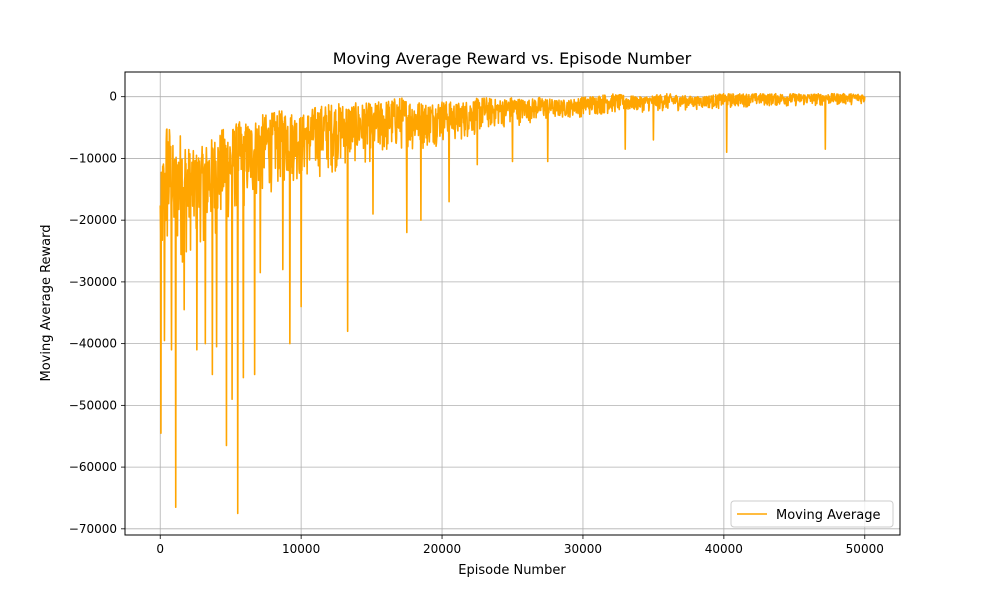 The width and height of the screenshot is (1000, 600). Describe the element at coordinates (583, 549) in the screenshot. I see `x-tick-label: 30000` at that location.